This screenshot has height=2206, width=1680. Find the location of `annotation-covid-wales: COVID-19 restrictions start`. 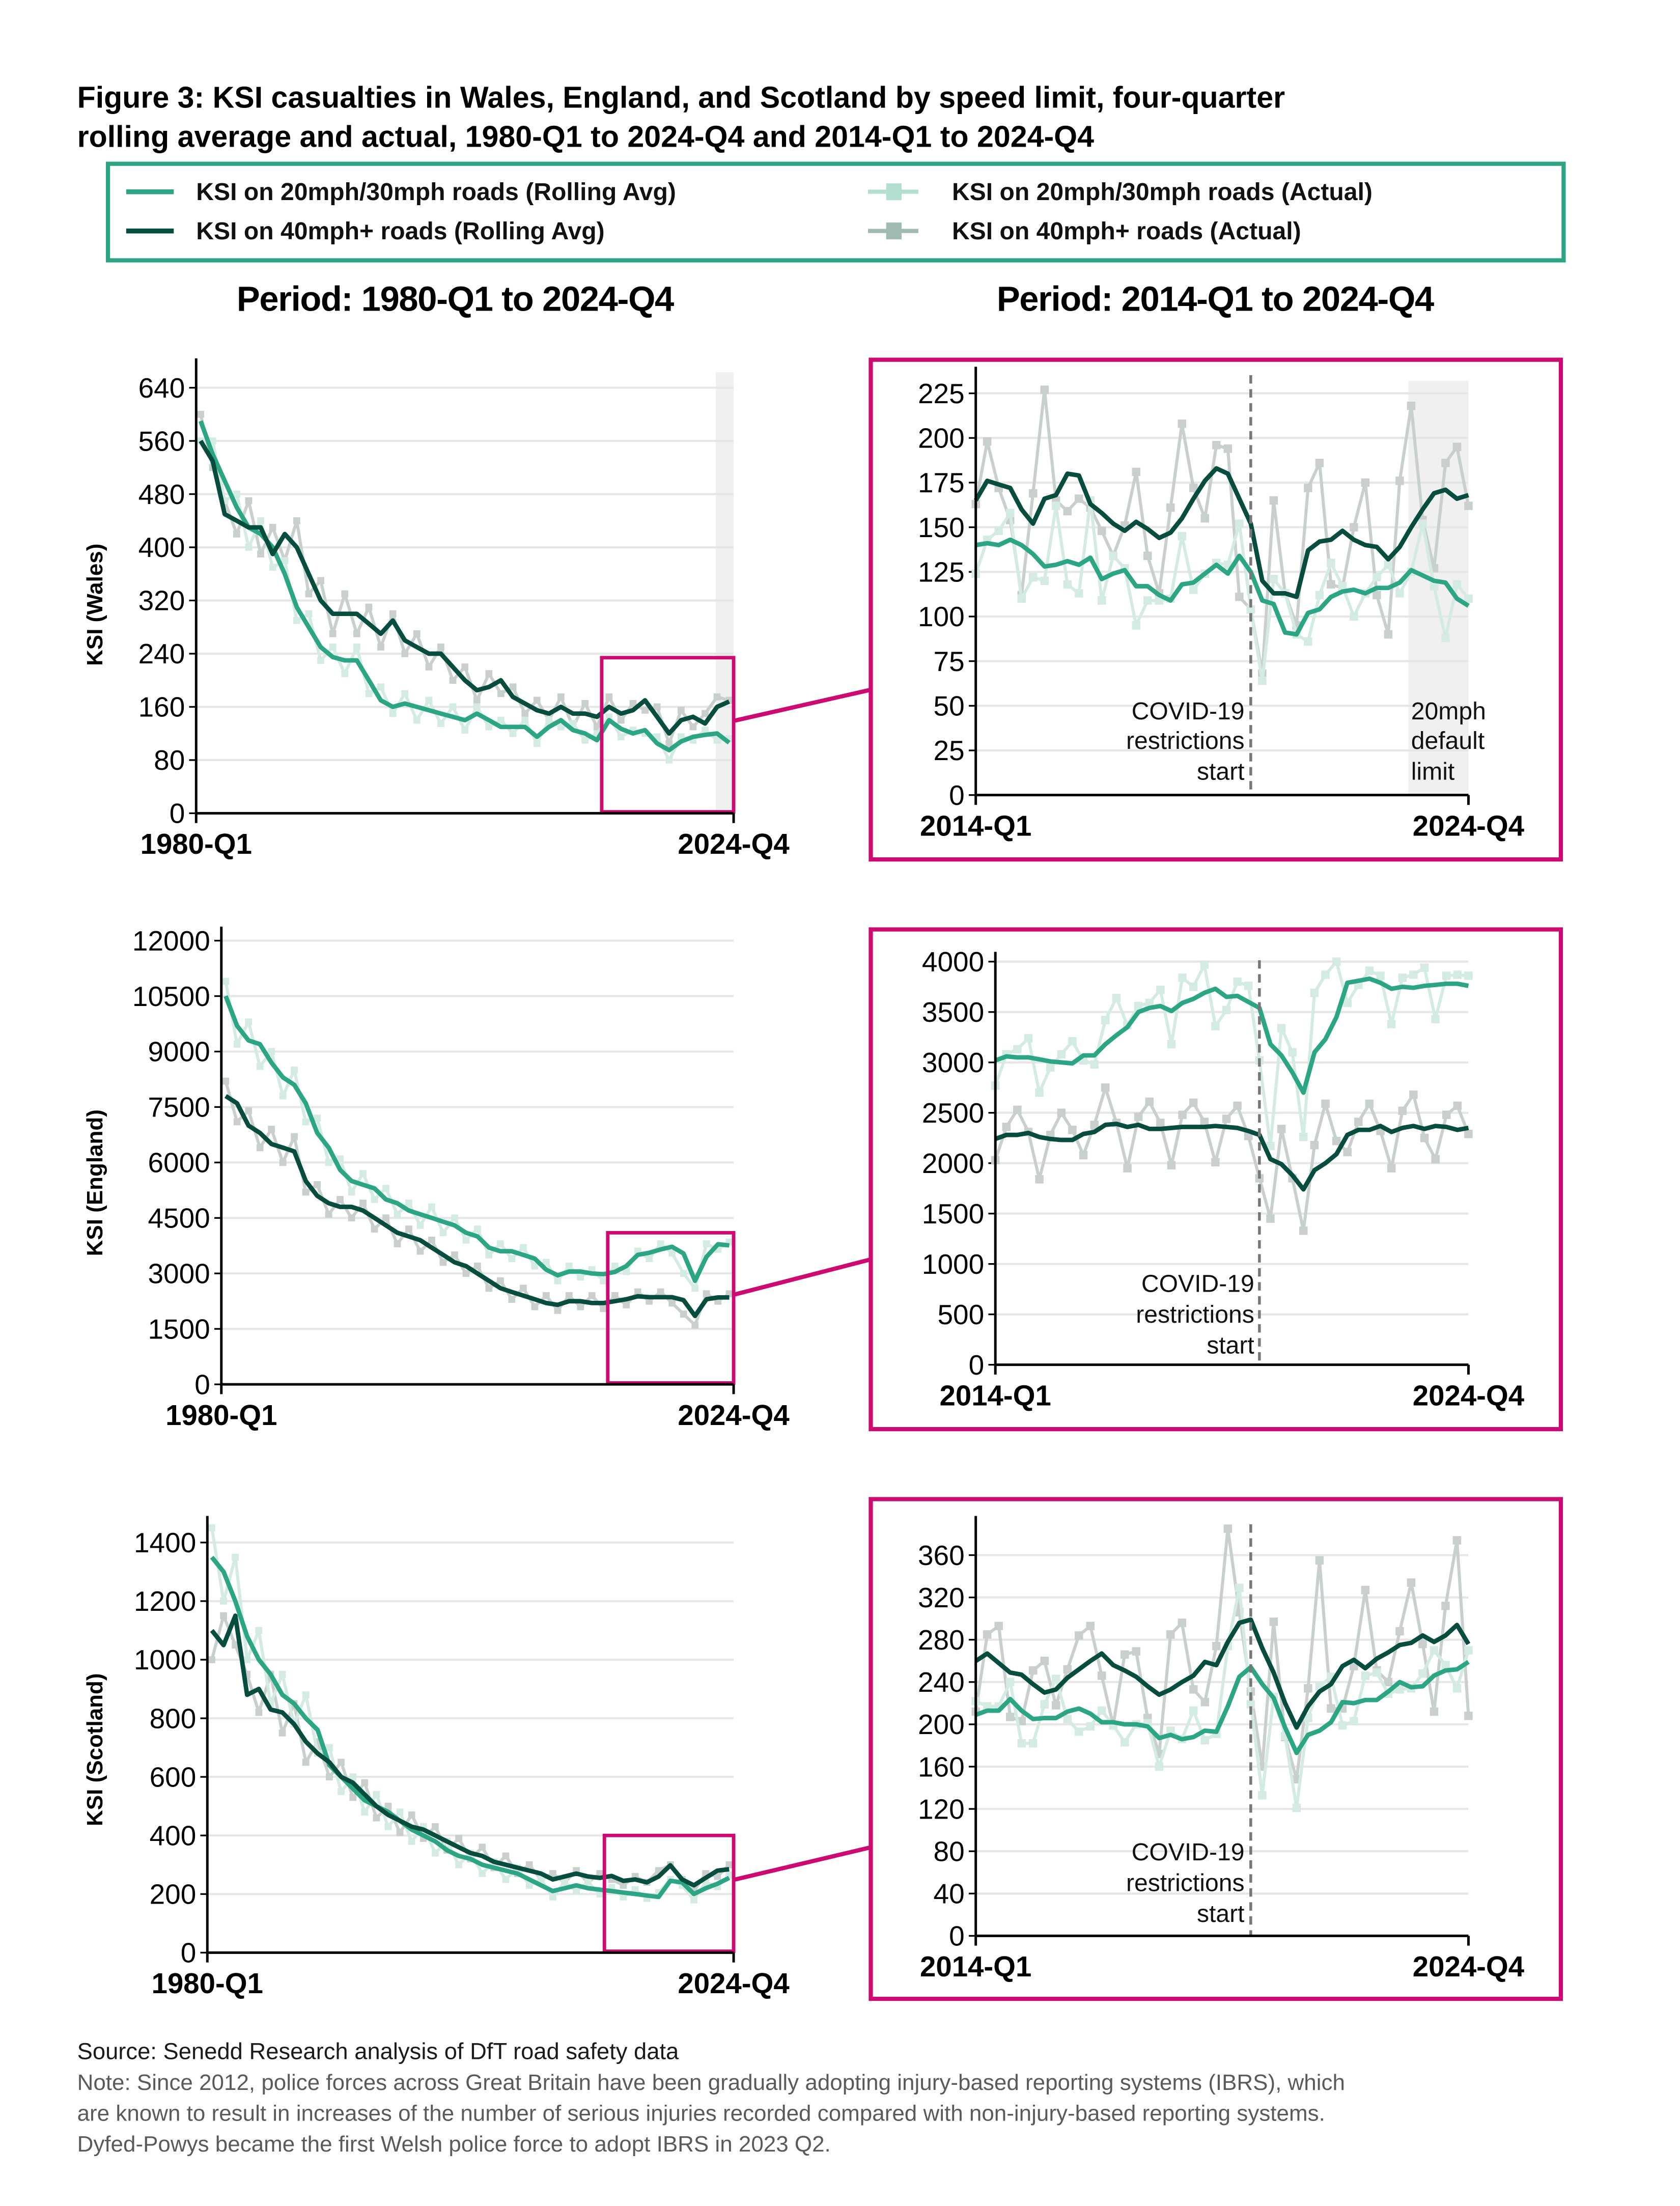

annotation-covid-wales: COVID-19 restrictions start is located at coordinates (1185, 741).